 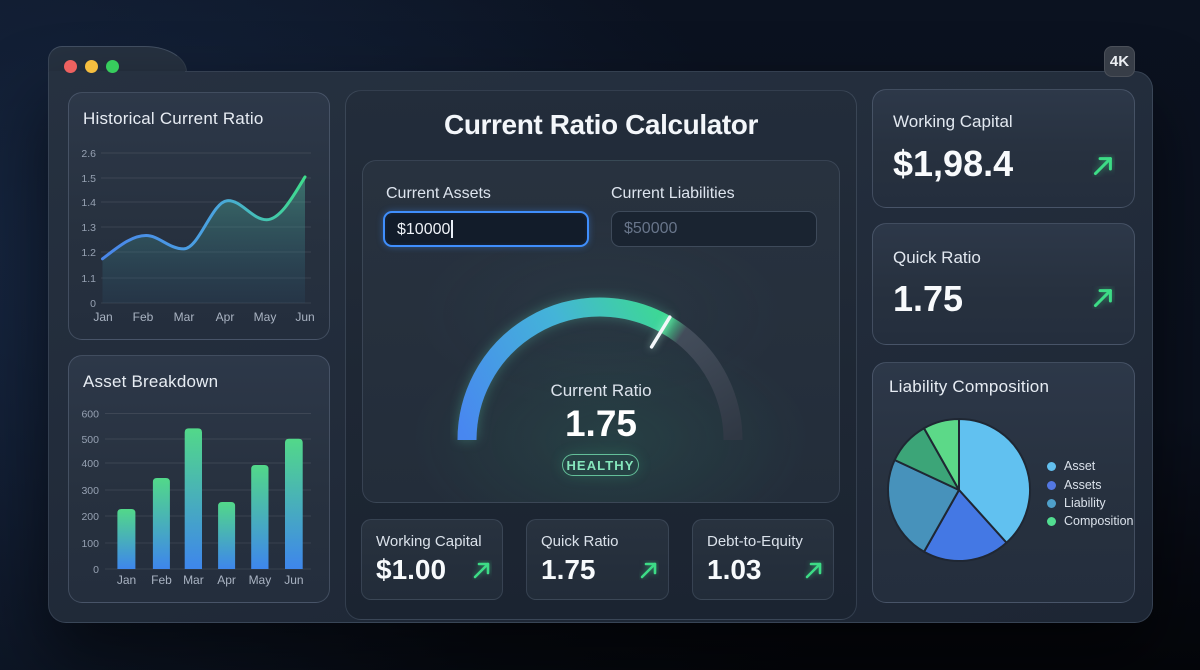 What do you see at coordinates (90, 415) in the screenshot?
I see `svg-text: 600` at bounding box center [90, 415].